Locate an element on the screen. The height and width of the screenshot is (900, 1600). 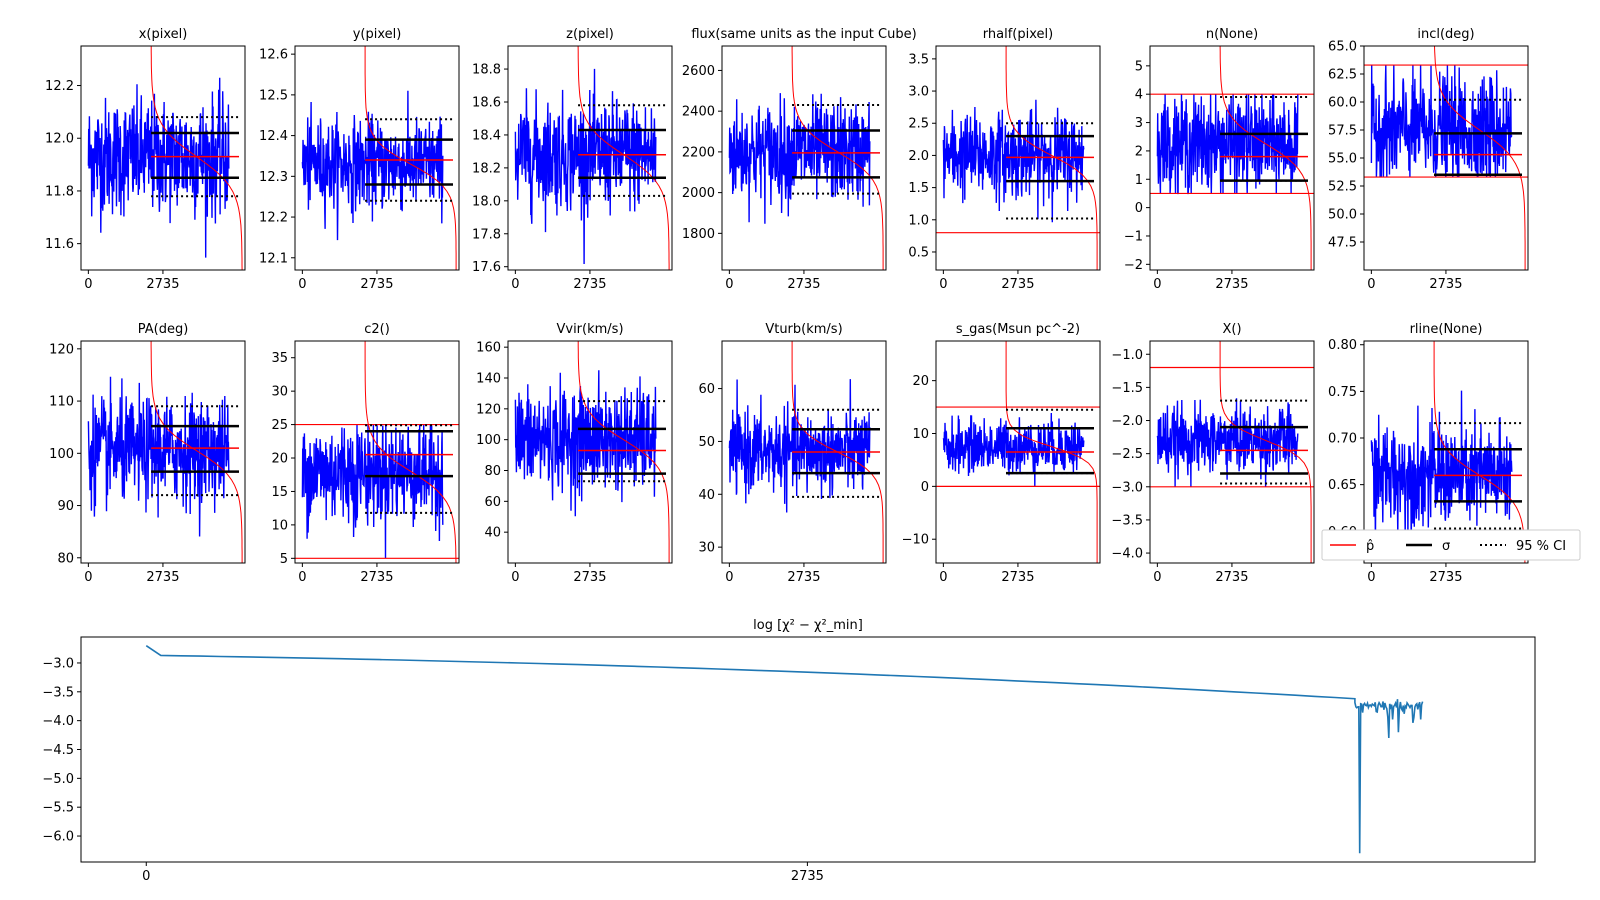
ytick-label: 50.0 is located at coordinates (1342, 215).